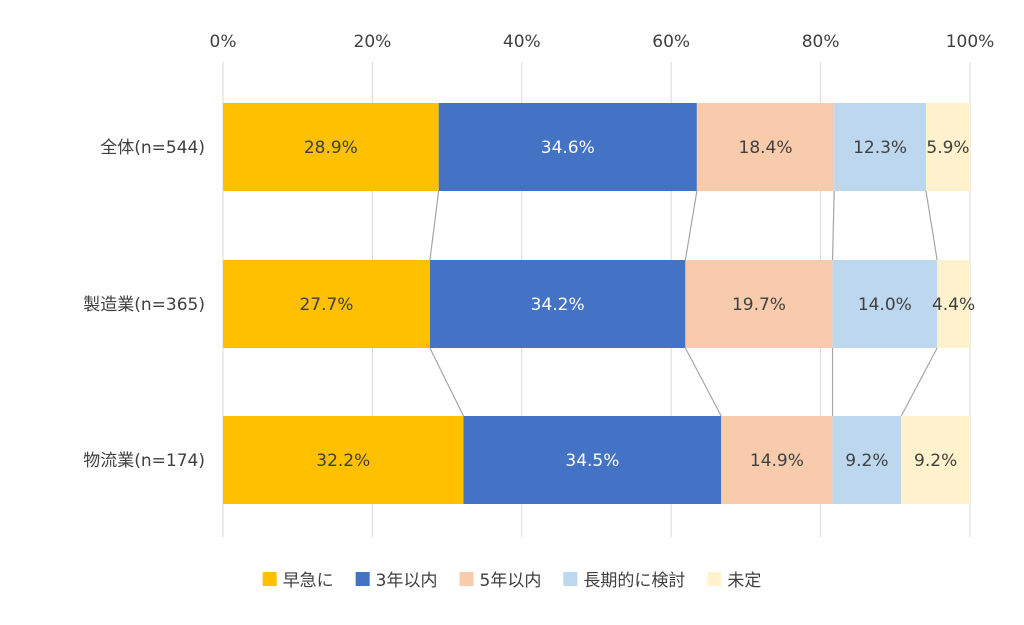 This screenshot has width=1024, height=625. Describe the element at coordinates (223, 42) in the screenshot. I see `x-tick-label: 0%` at that location.